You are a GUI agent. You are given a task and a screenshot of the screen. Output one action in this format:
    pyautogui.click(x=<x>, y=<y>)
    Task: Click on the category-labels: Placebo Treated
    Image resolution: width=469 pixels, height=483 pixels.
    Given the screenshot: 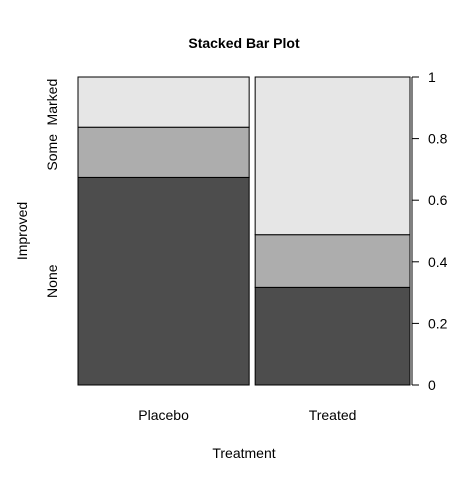 What is the action you would take?
    pyautogui.click(x=247, y=415)
    